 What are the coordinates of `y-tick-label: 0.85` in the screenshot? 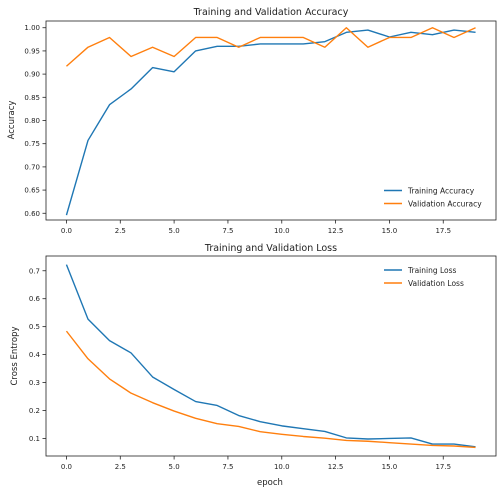 It's located at (32, 98).